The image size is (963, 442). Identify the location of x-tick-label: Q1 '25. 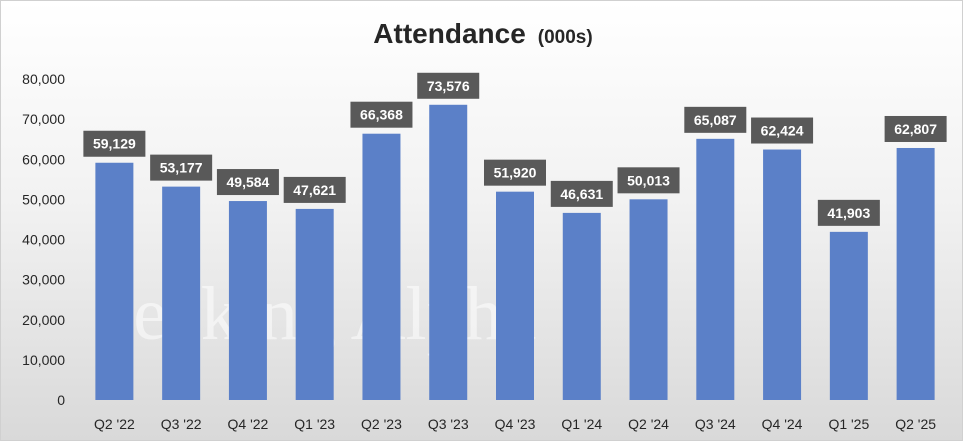
(848, 424).